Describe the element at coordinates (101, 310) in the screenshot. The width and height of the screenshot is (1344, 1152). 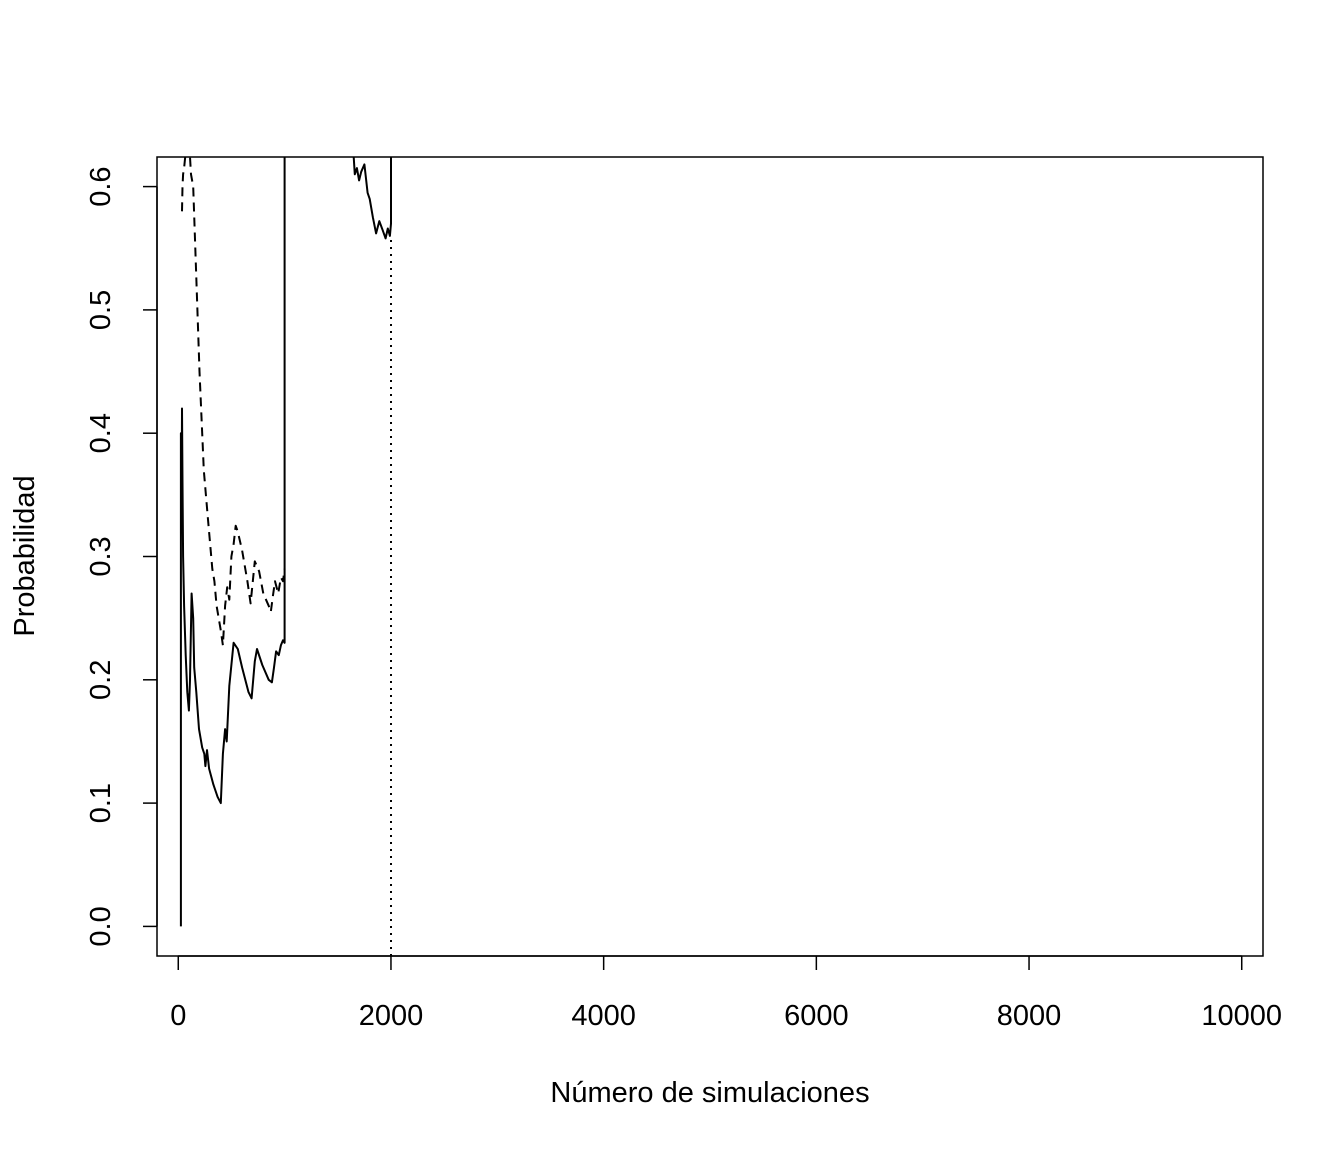
I see `y-tick-label: 0.5` at that location.